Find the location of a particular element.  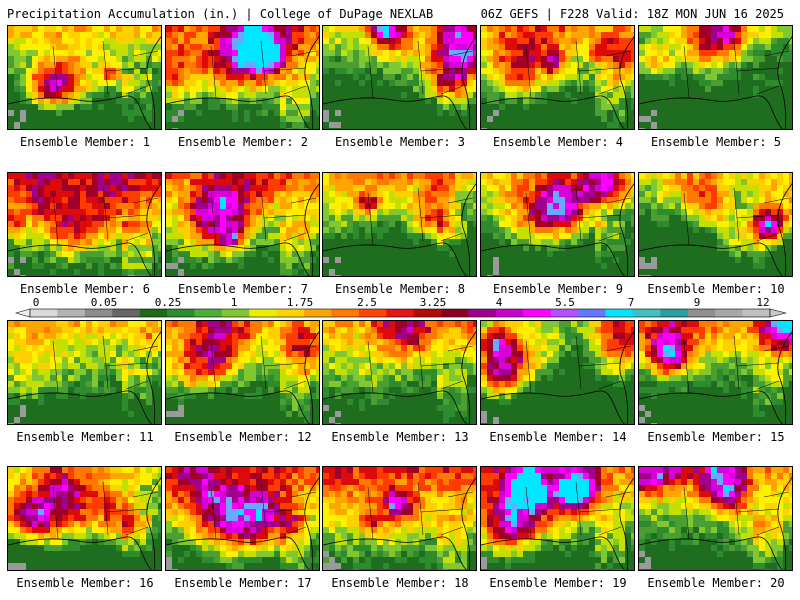

ensemble-member-label: Ensemble Member: 8 is located at coordinates (400, 289).